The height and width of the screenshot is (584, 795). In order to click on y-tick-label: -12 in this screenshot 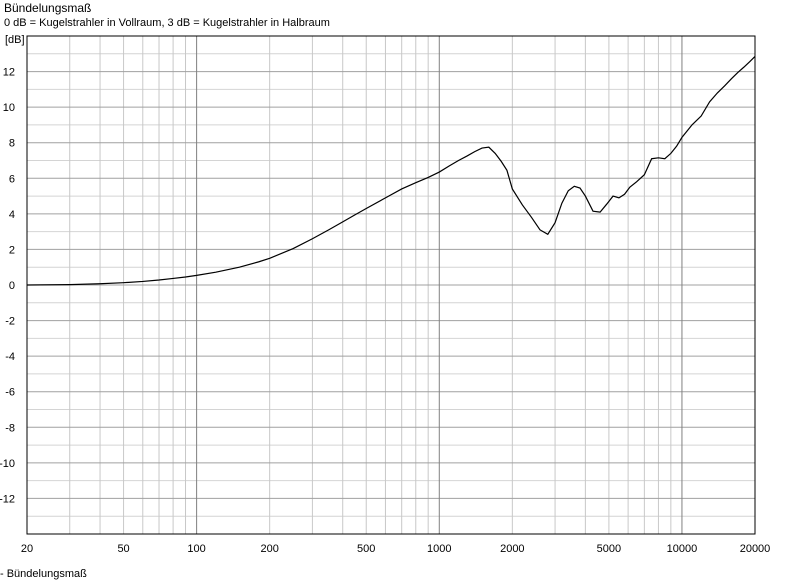, I will do `click(7, 499)`.